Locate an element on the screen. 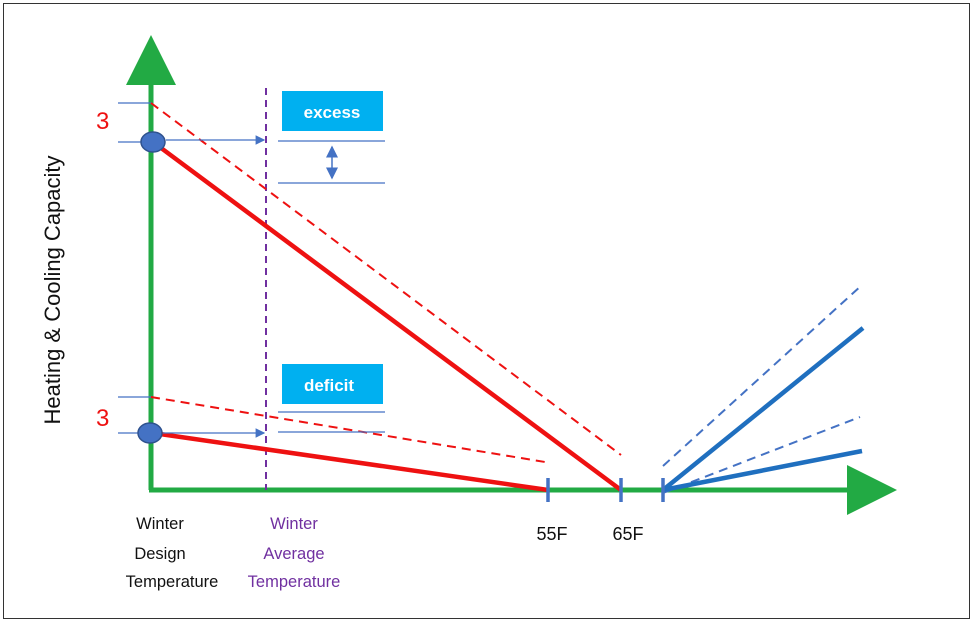  winter-average-caption-line2: Average is located at coordinates (293, 554).